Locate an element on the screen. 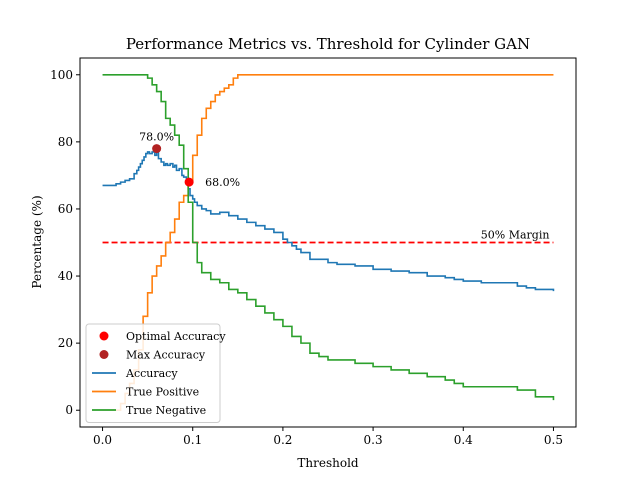 Image resolution: width=640 pixels, height=480 pixels. optimal-accuracy-annotation: 68.0% is located at coordinates (222, 182).